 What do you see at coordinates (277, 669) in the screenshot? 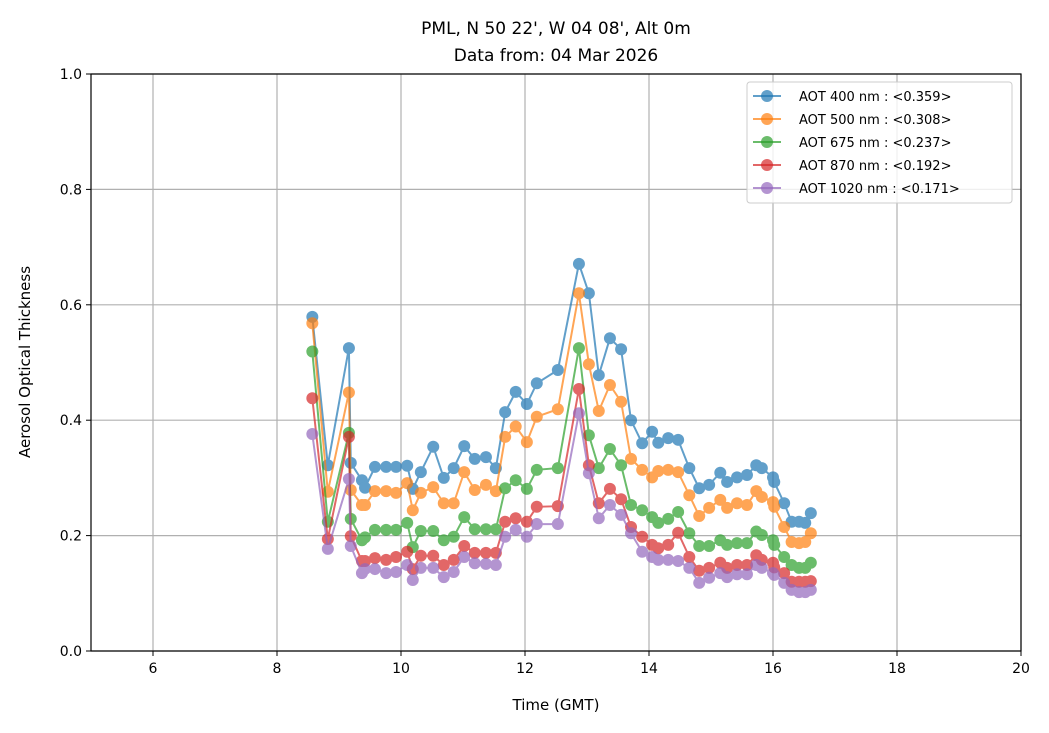
I see `x-tick-label: 8` at bounding box center [277, 669].